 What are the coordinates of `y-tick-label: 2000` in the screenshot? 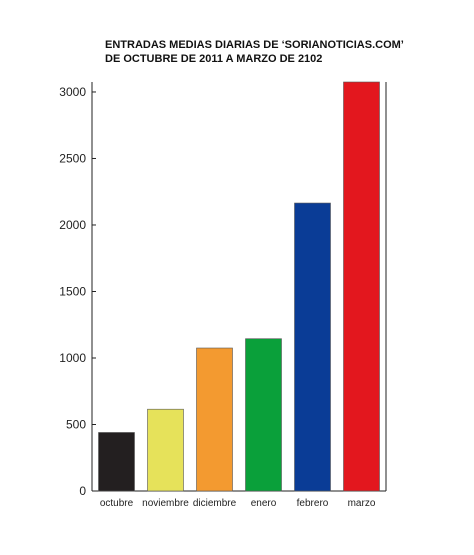 It's located at (72, 225).